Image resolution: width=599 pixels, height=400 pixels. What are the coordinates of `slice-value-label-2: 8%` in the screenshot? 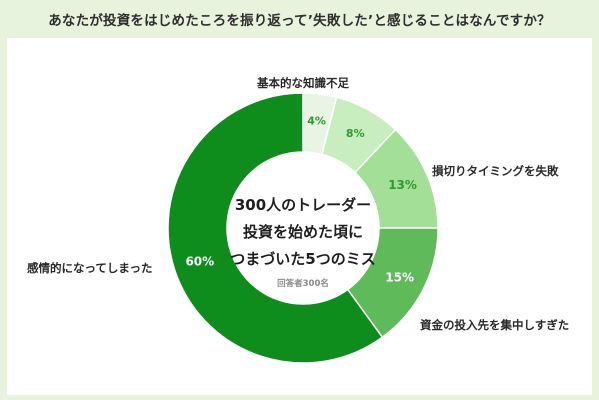 It's located at (355, 133).